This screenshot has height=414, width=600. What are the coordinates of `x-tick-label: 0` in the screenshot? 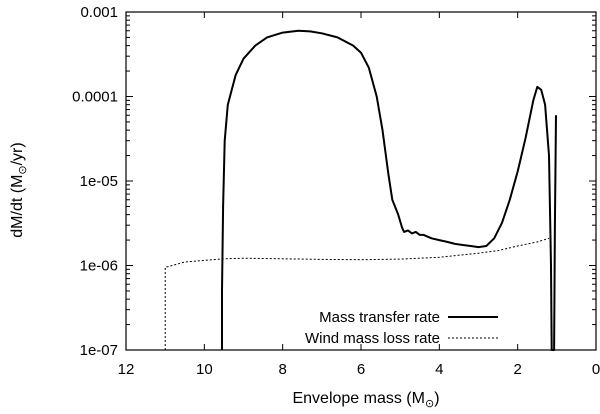 It's located at (596, 369).